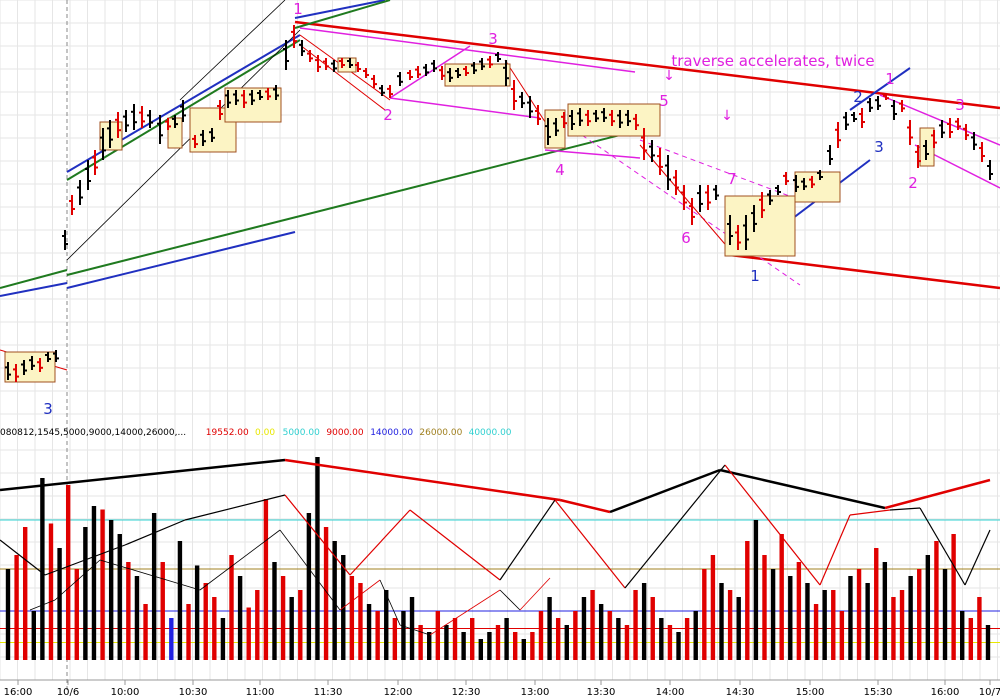 The image size is (1000, 700). Describe the element at coordinates (328, 692) in the screenshot. I see `x-tick-label: 11:30` at that location.